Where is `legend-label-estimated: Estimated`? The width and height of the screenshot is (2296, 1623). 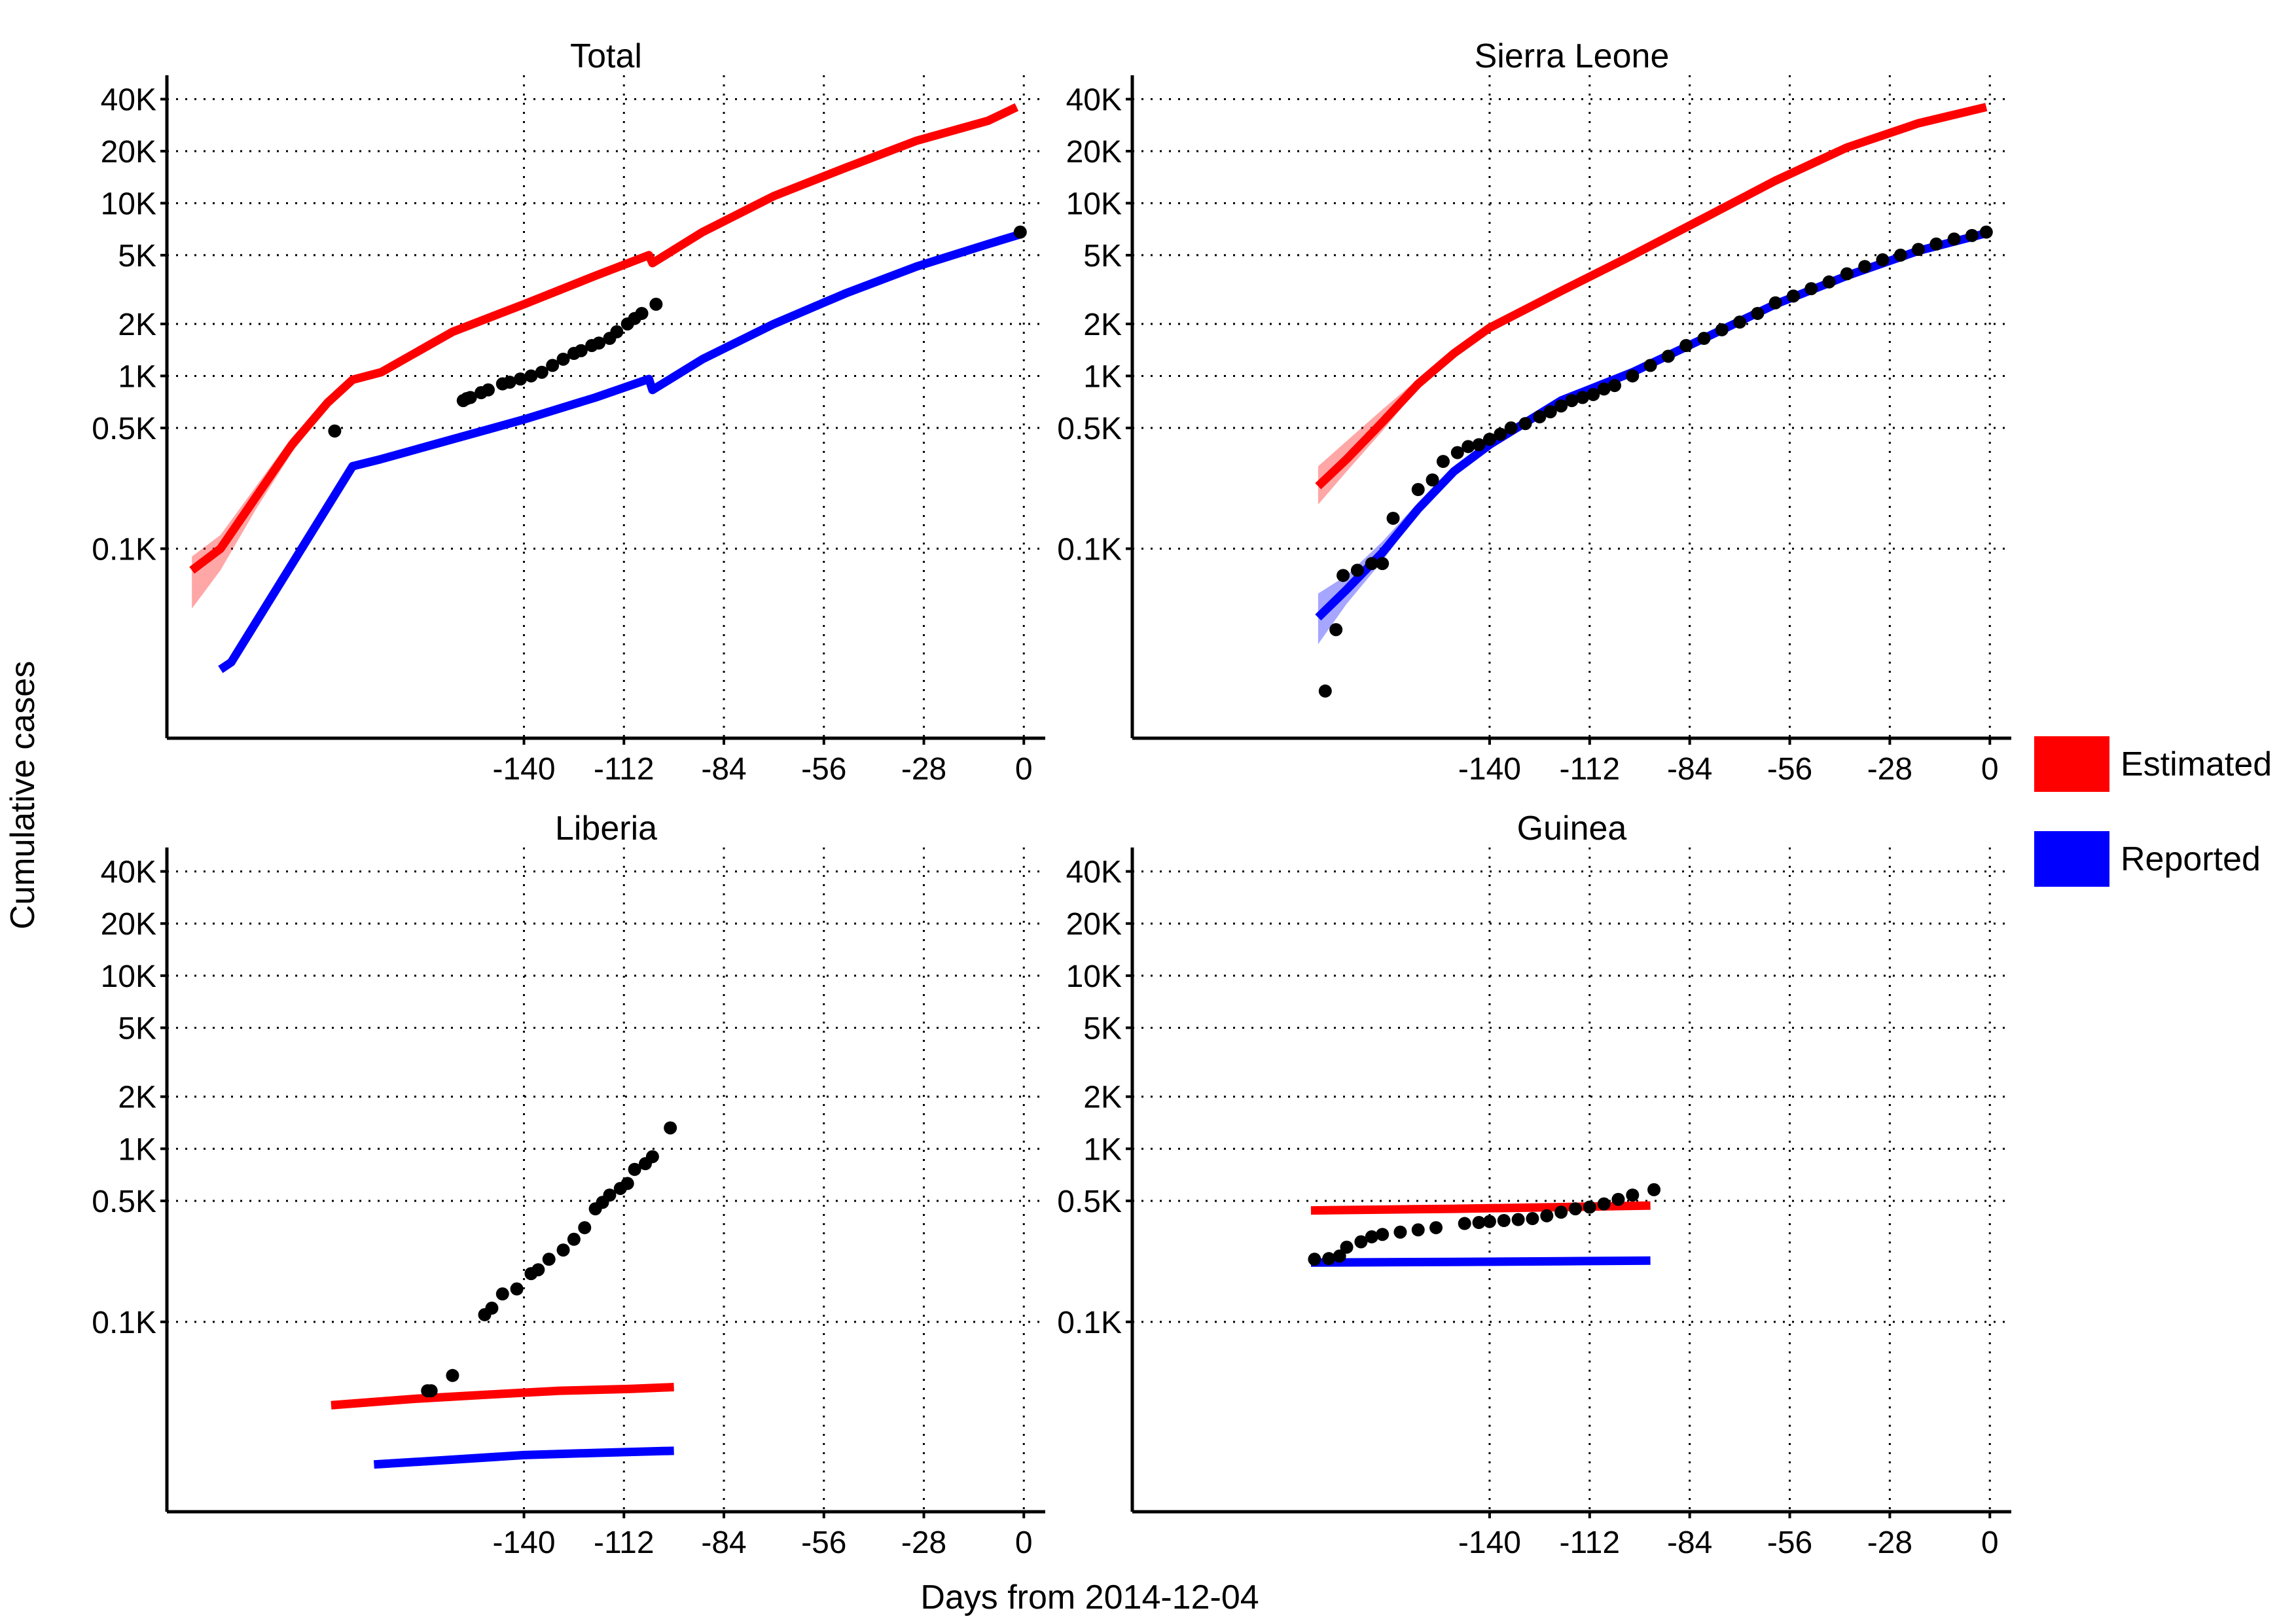
legend-label-estimated: Estimated is located at coordinates (2196, 764).